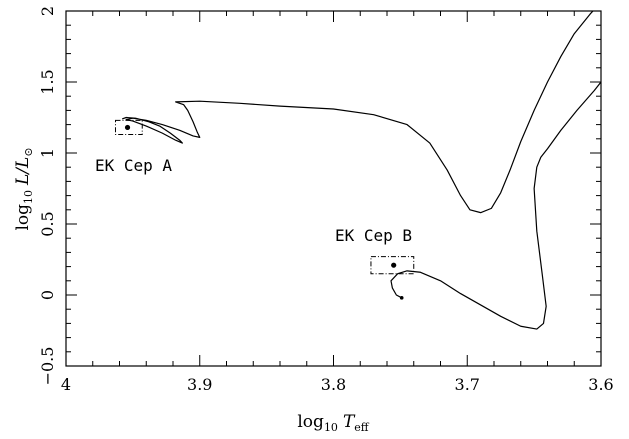  Describe the element at coordinates (28, 151) in the screenshot. I see `y-axis-title-variable-sub: ⊙` at that location.